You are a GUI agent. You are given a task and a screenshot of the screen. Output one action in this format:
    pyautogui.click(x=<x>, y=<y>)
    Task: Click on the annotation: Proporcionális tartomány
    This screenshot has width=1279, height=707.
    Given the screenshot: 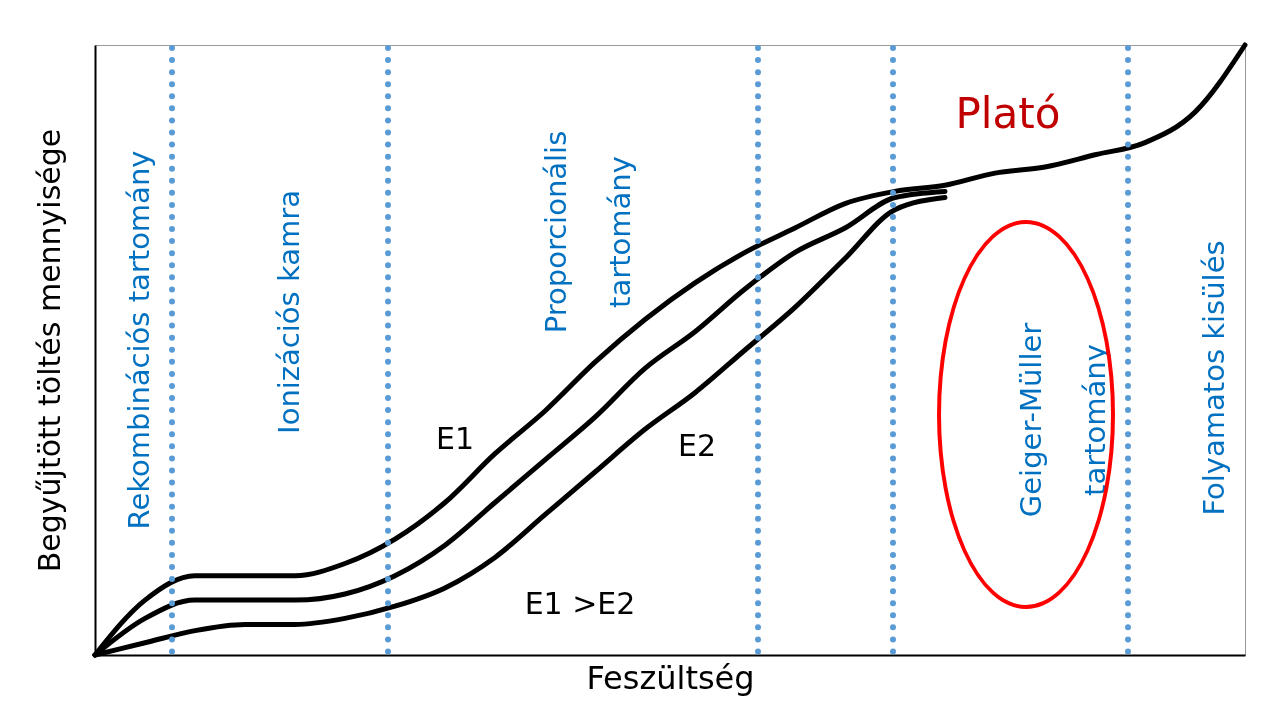 What is the action you would take?
    pyautogui.click(x=588, y=232)
    